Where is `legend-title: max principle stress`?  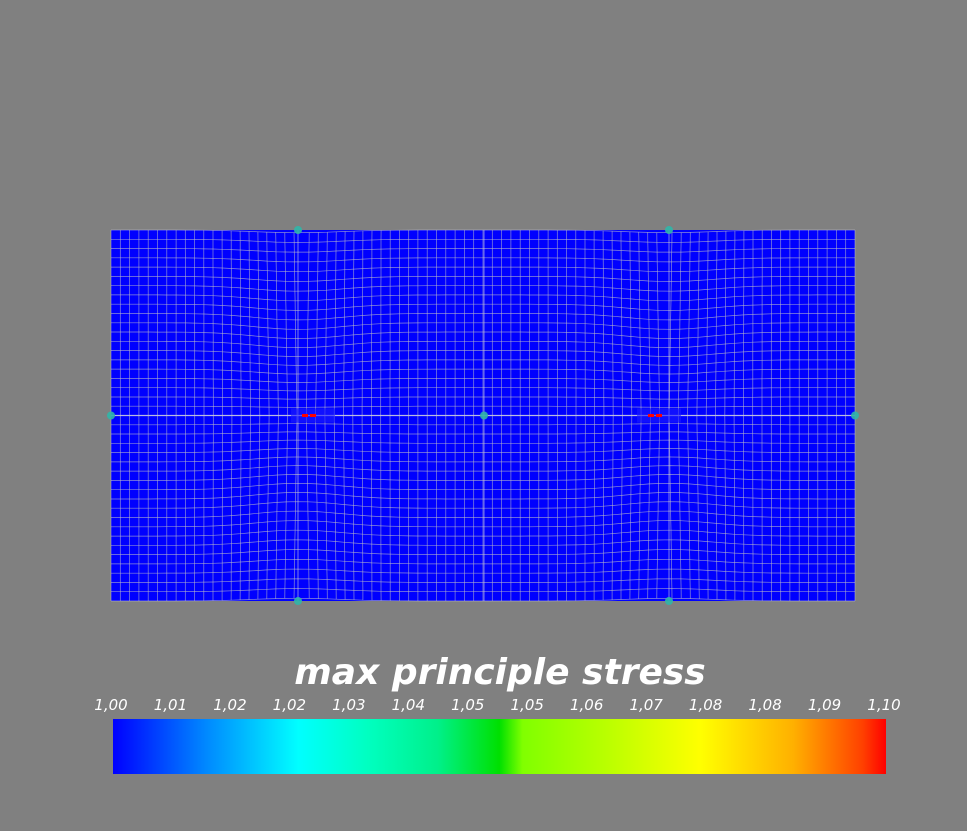
legend-title: max principle stress is located at coordinates (500, 672).